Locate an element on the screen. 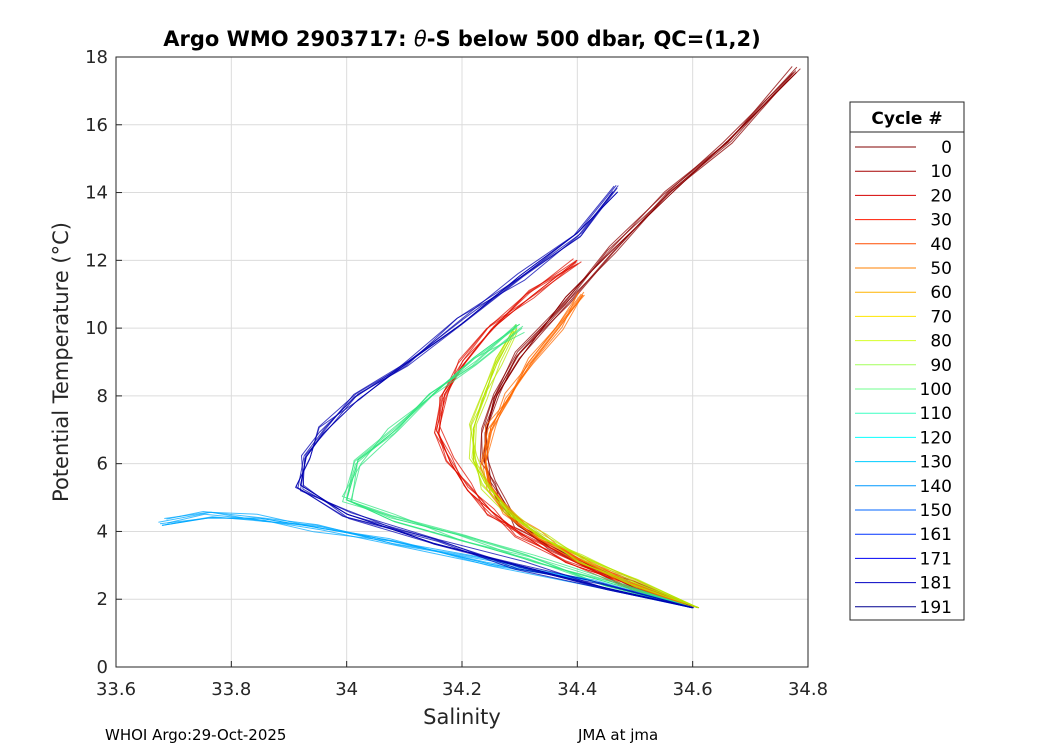 The width and height of the screenshot is (1050, 750). legend-label: 20 is located at coordinates (941, 196).